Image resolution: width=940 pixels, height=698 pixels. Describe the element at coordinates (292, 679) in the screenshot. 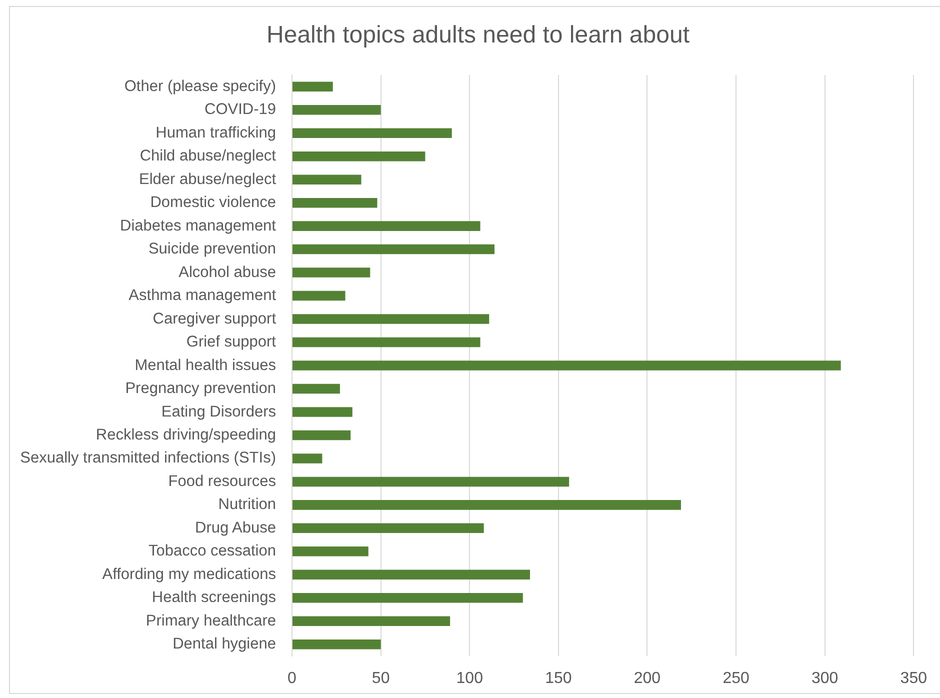

I see `x-tick-label: 0` at that location.